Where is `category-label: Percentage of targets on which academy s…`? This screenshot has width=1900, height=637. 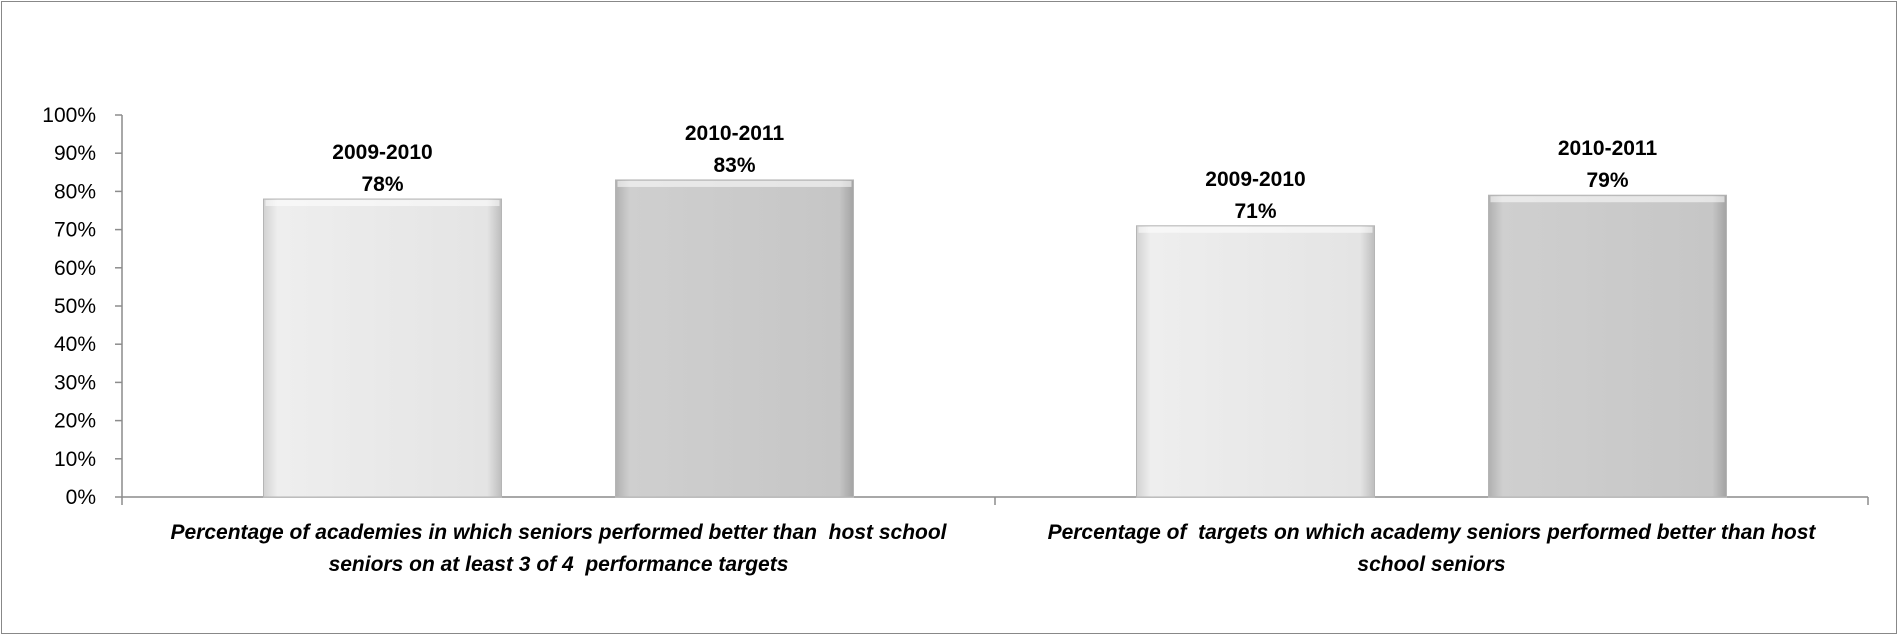
category-label: Percentage of targets on which academy s… is located at coordinates (1432, 532).